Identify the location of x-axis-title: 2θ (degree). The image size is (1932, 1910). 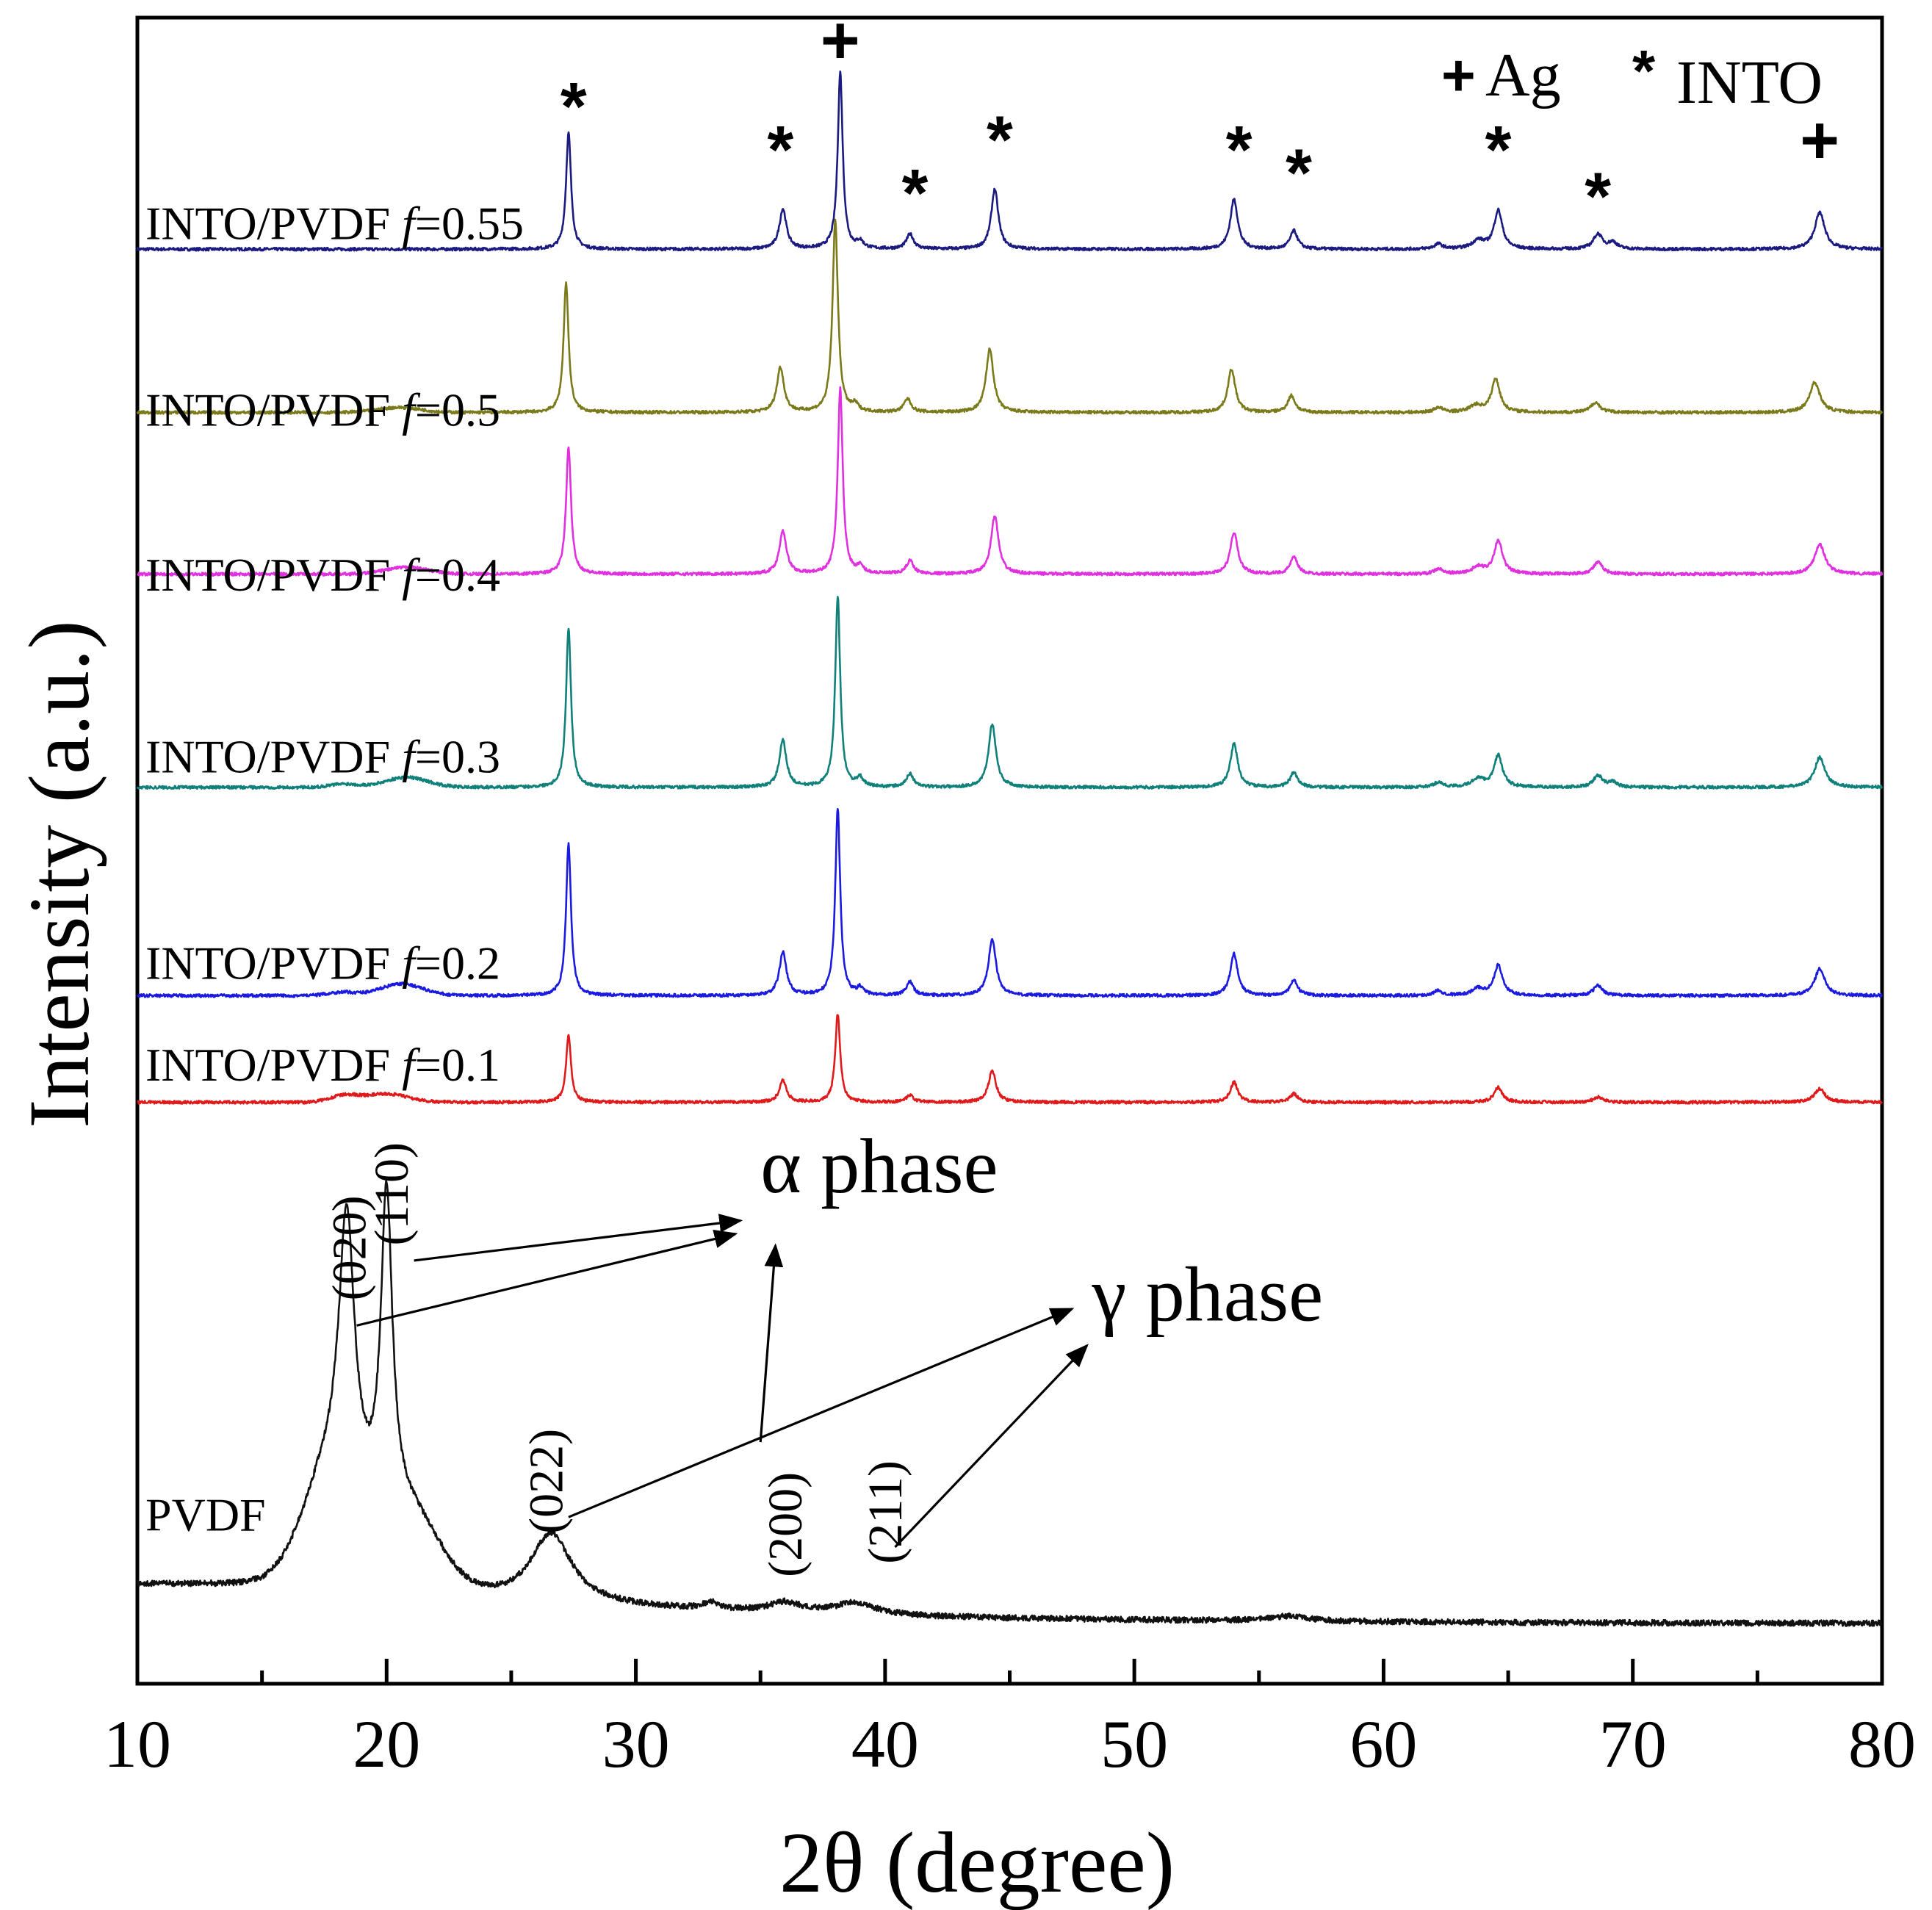
(977, 1863).